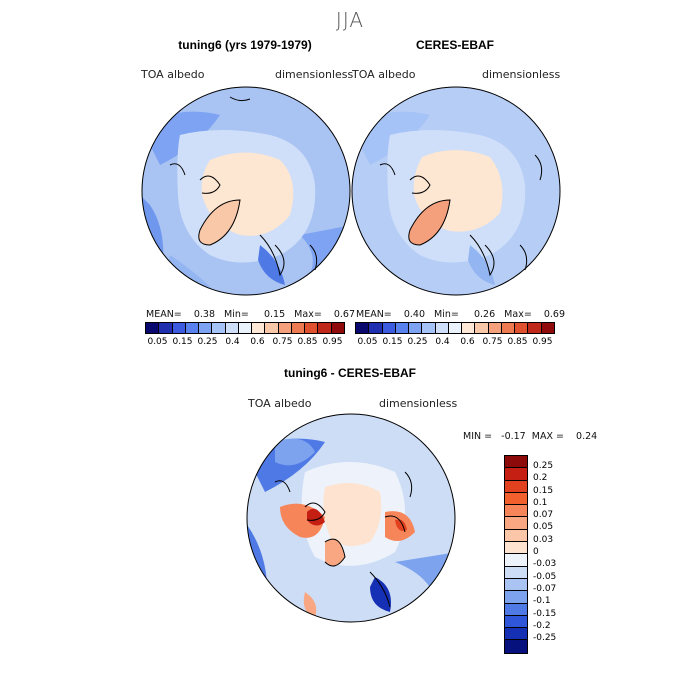  I want to click on diff-colorbar-tick-label: 0.25, so click(543, 466).